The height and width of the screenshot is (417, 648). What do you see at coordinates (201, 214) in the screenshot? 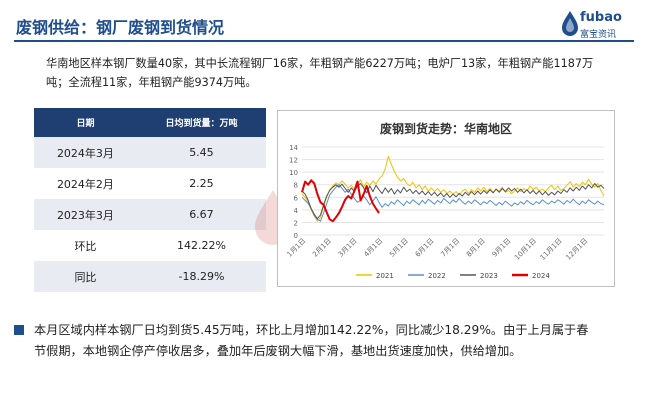
I see `row-value: 6.67` at bounding box center [201, 214].